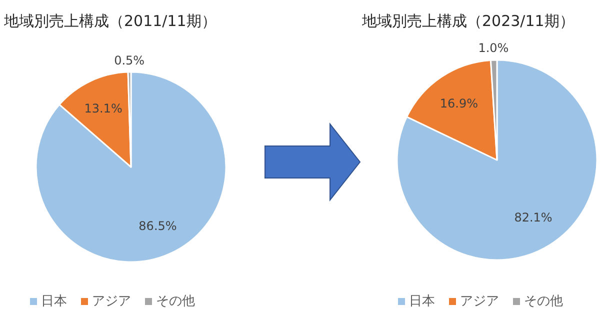  What do you see at coordinates (103, 109) in the screenshot?
I see `data-label: 13.1%` at bounding box center [103, 109].